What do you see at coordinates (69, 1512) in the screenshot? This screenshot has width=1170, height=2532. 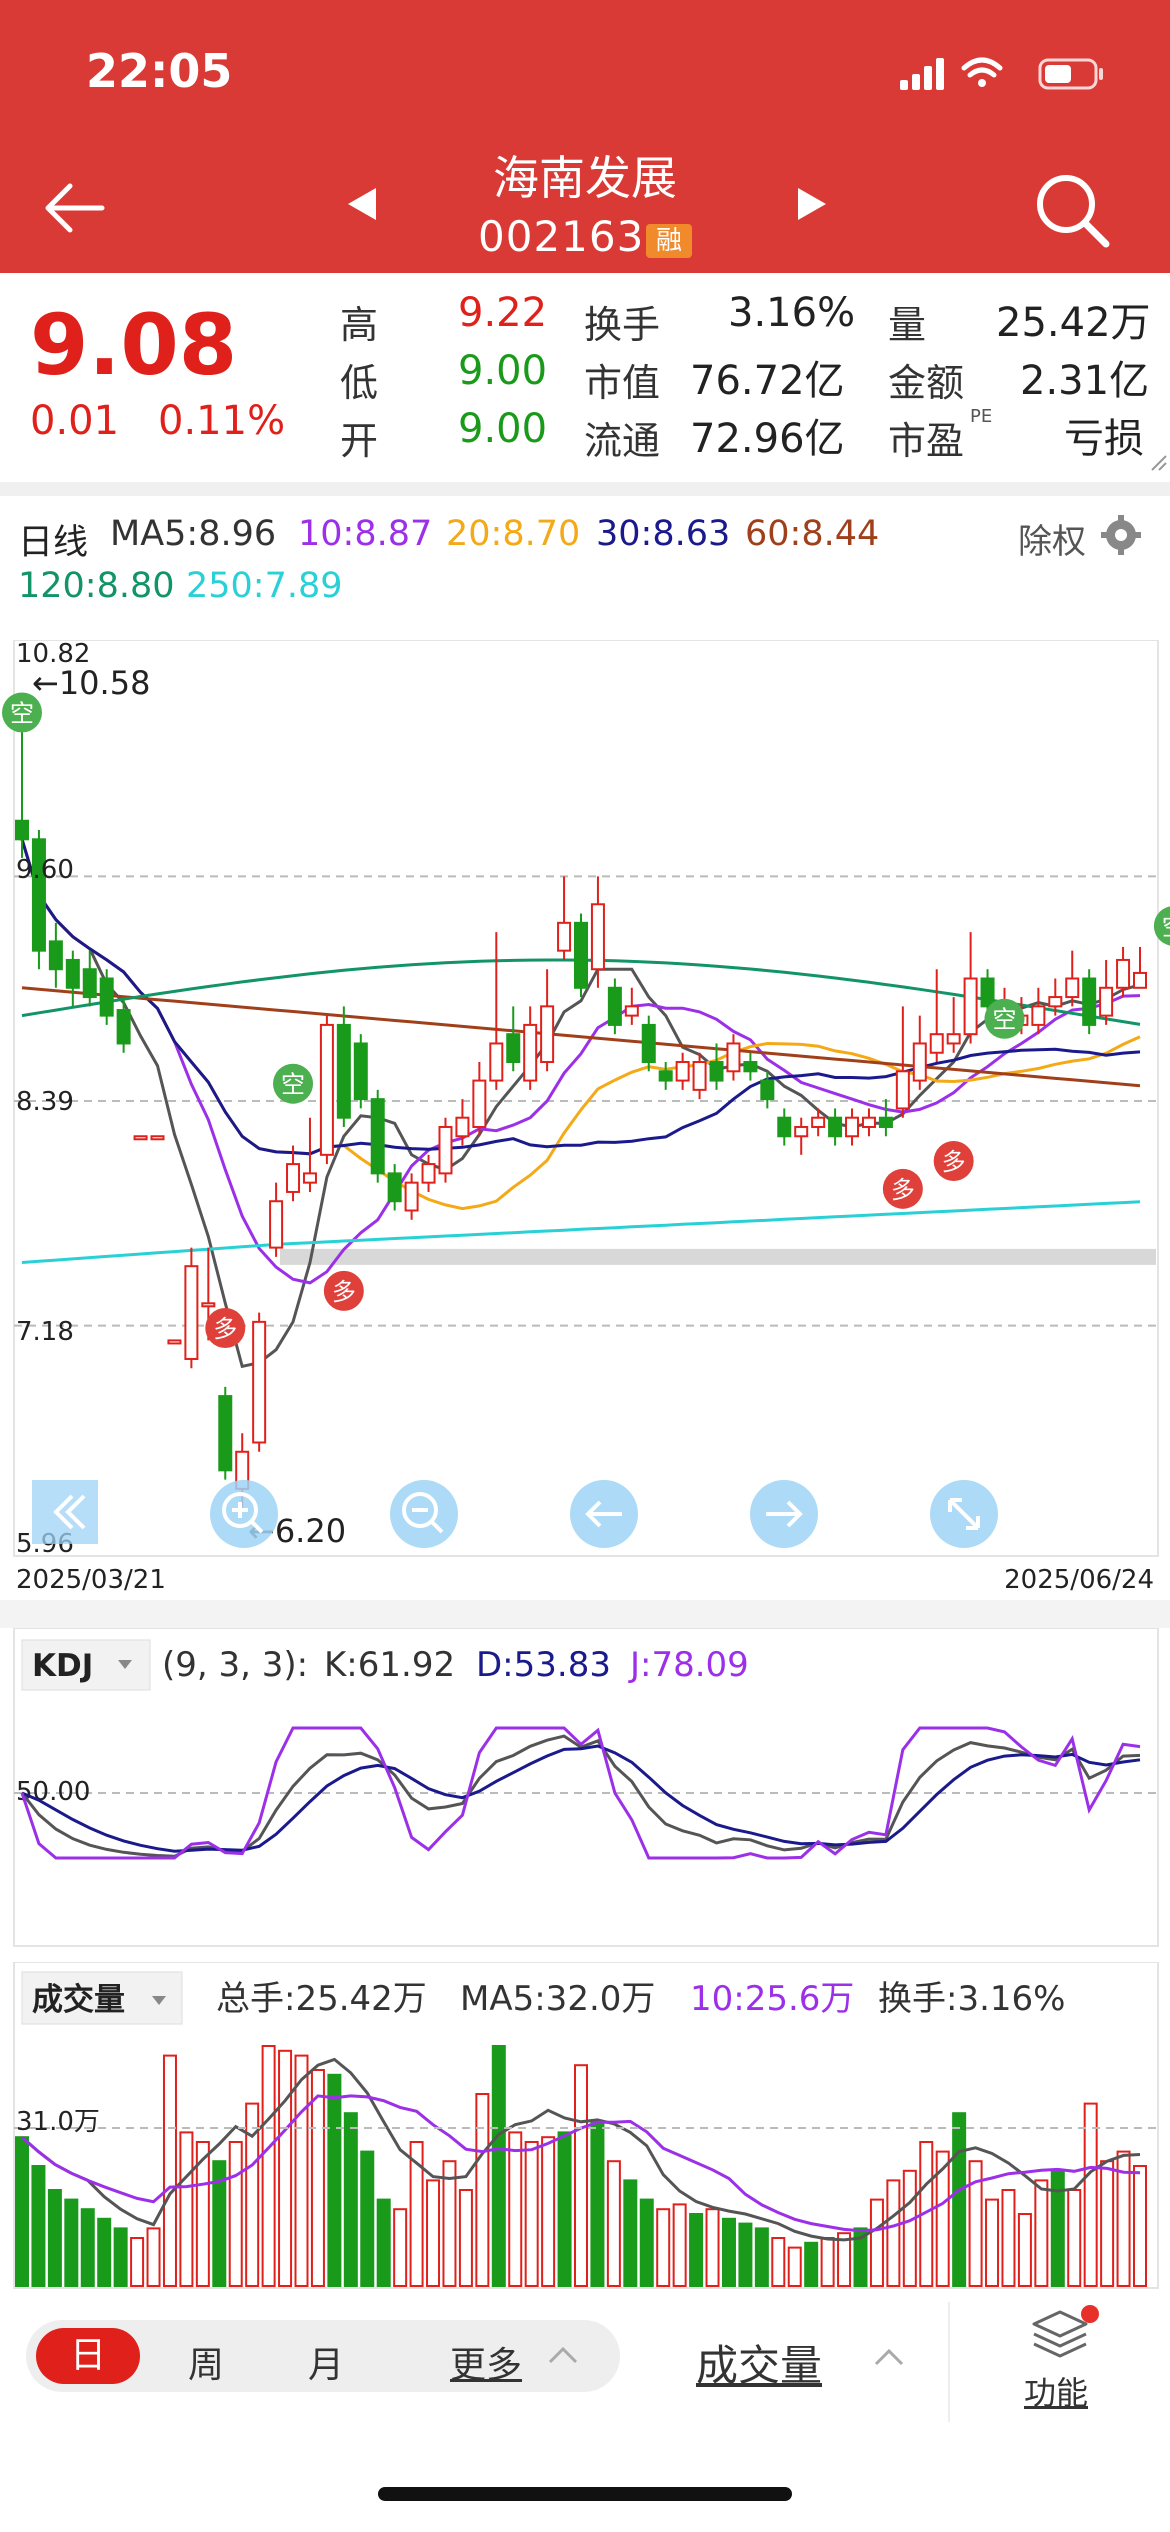 I see `double-left-icon` at bounding box center [69, 1512].